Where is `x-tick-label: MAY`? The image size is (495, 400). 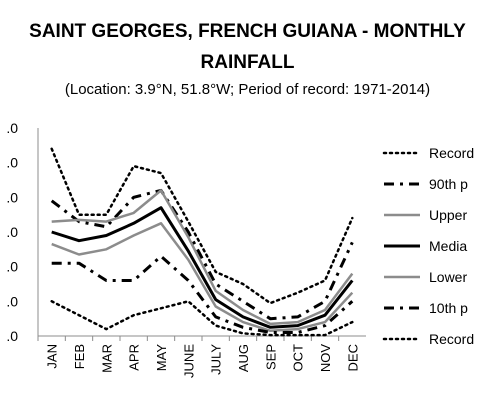 x-tick-label: MAY is located at coordinates (161, 358).